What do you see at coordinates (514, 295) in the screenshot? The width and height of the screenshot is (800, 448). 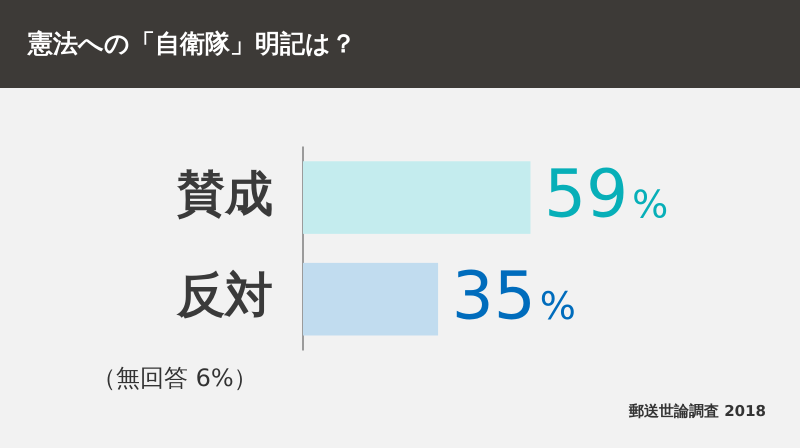 I see `data-label: 35%` at bounding box center [514, 295].